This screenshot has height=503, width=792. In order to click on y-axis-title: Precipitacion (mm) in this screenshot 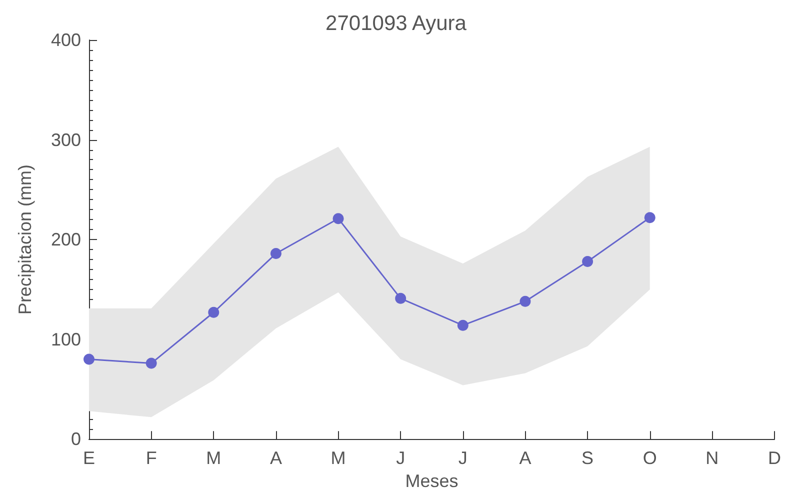, I will do `click(25, 239)`.